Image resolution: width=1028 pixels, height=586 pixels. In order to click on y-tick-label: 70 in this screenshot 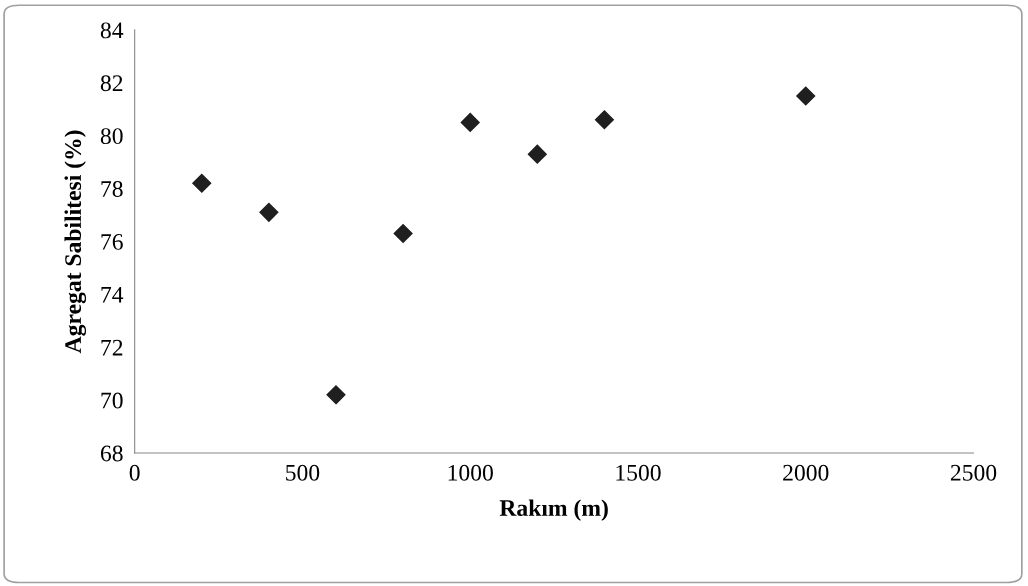, I will do `click(112, 400)`.